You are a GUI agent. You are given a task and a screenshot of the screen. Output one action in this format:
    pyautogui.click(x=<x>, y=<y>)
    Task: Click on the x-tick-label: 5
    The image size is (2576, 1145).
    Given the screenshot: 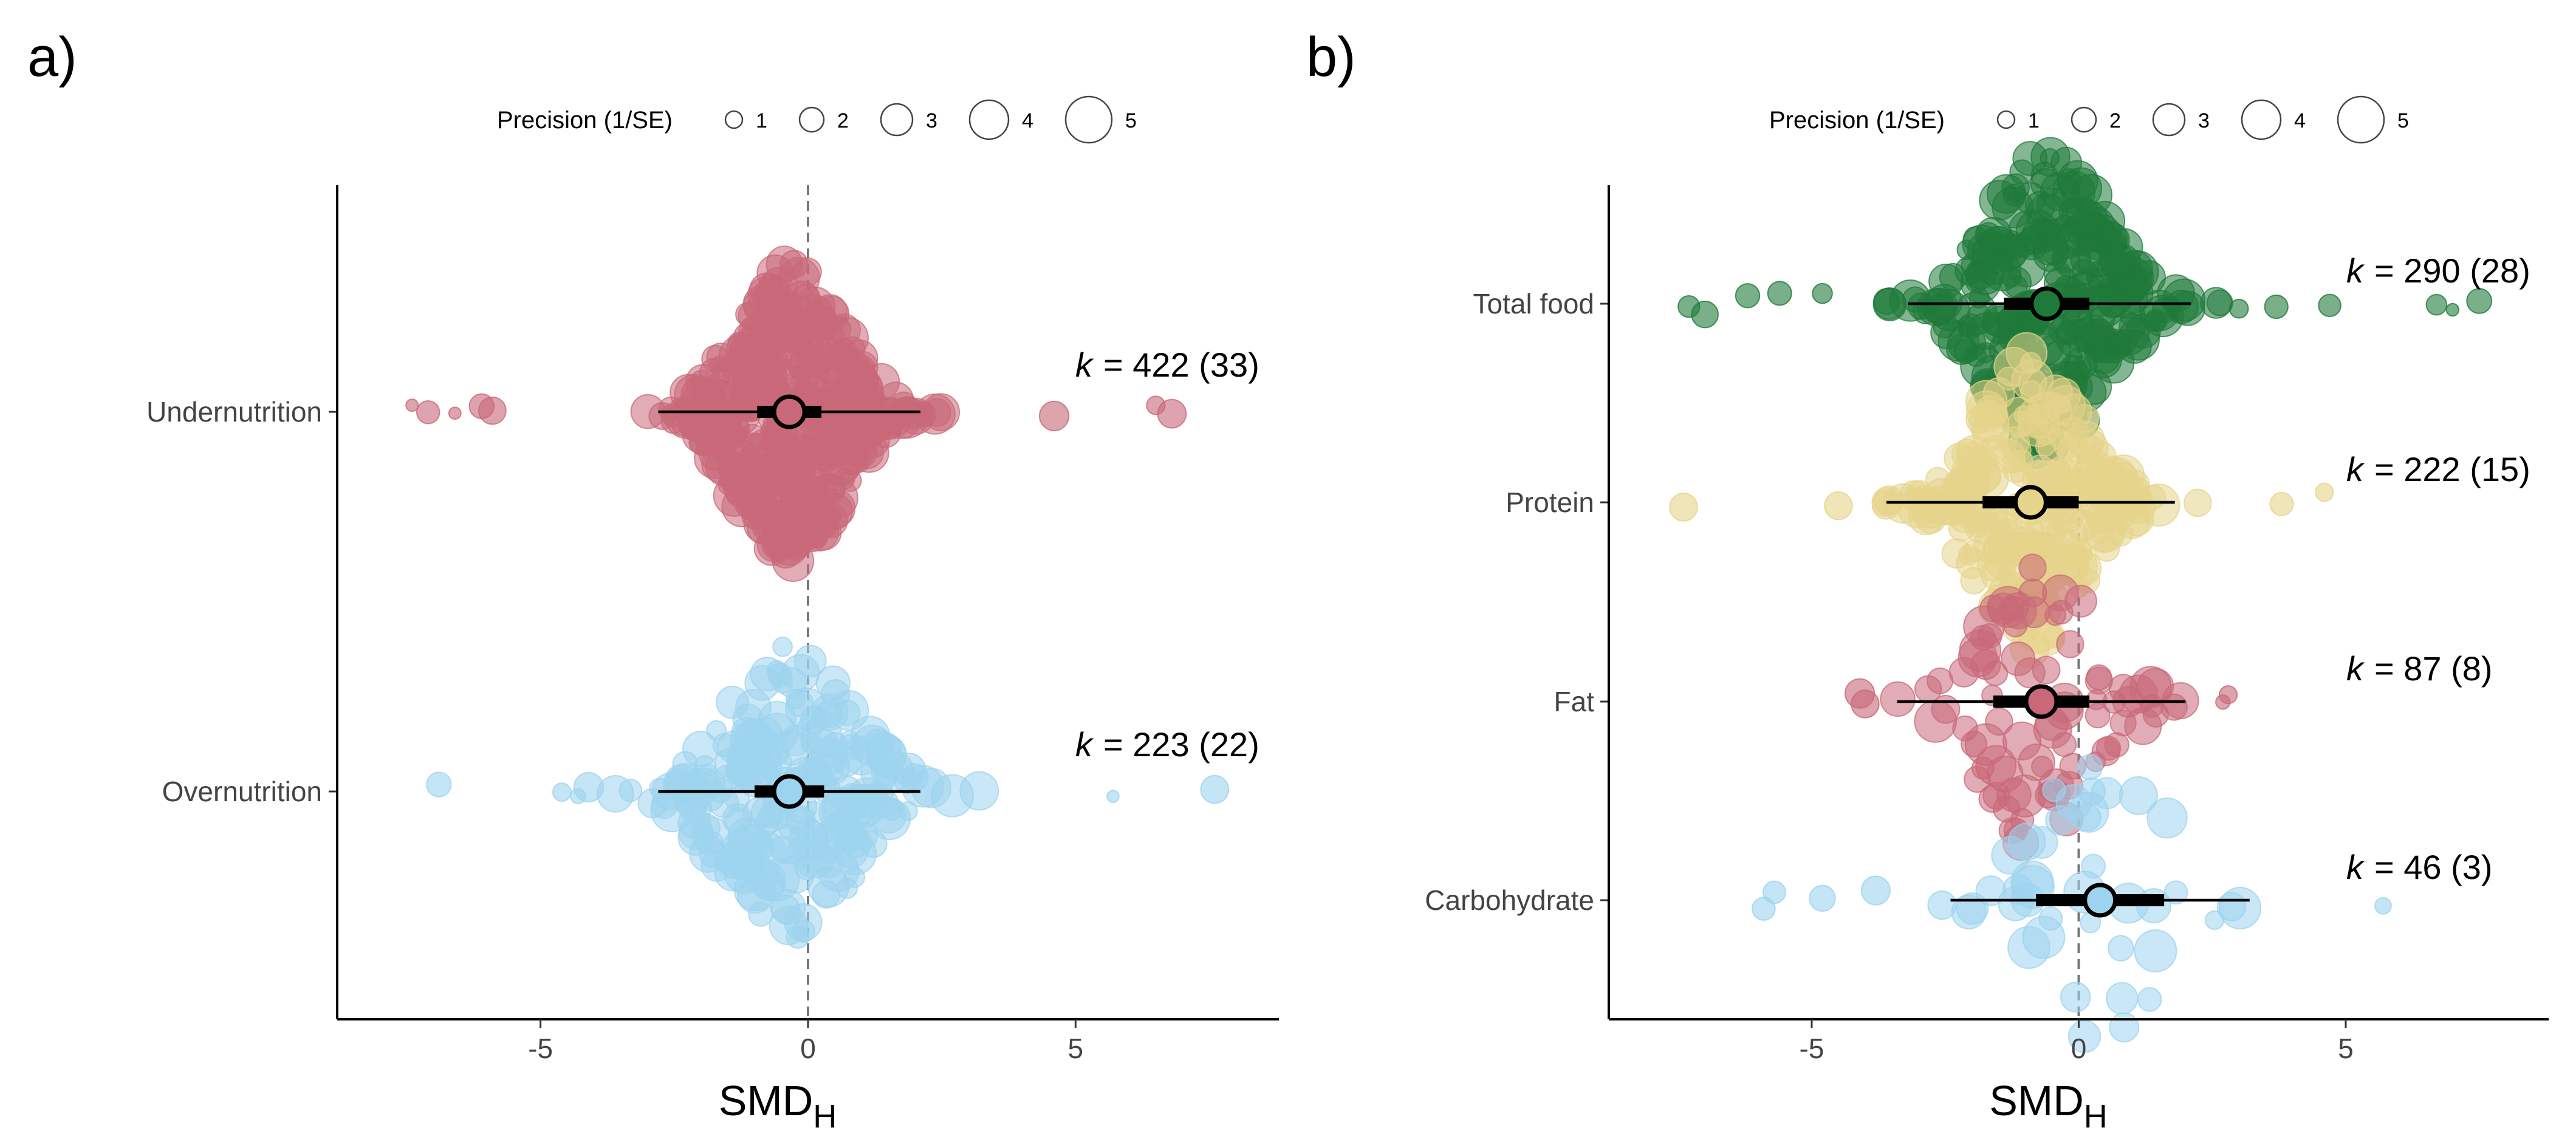 What is the action you would take?
    pyautogui.click(x=1076, y=1048)
    